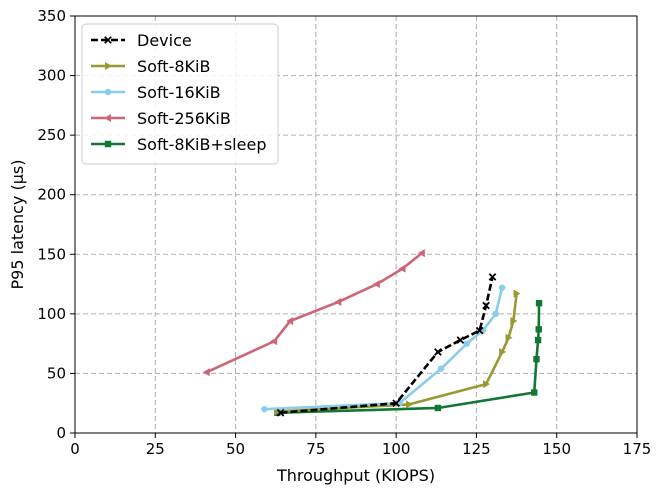 The image size is (663, 494). I want to click on x-tick-label: 175, so click(637, 449).